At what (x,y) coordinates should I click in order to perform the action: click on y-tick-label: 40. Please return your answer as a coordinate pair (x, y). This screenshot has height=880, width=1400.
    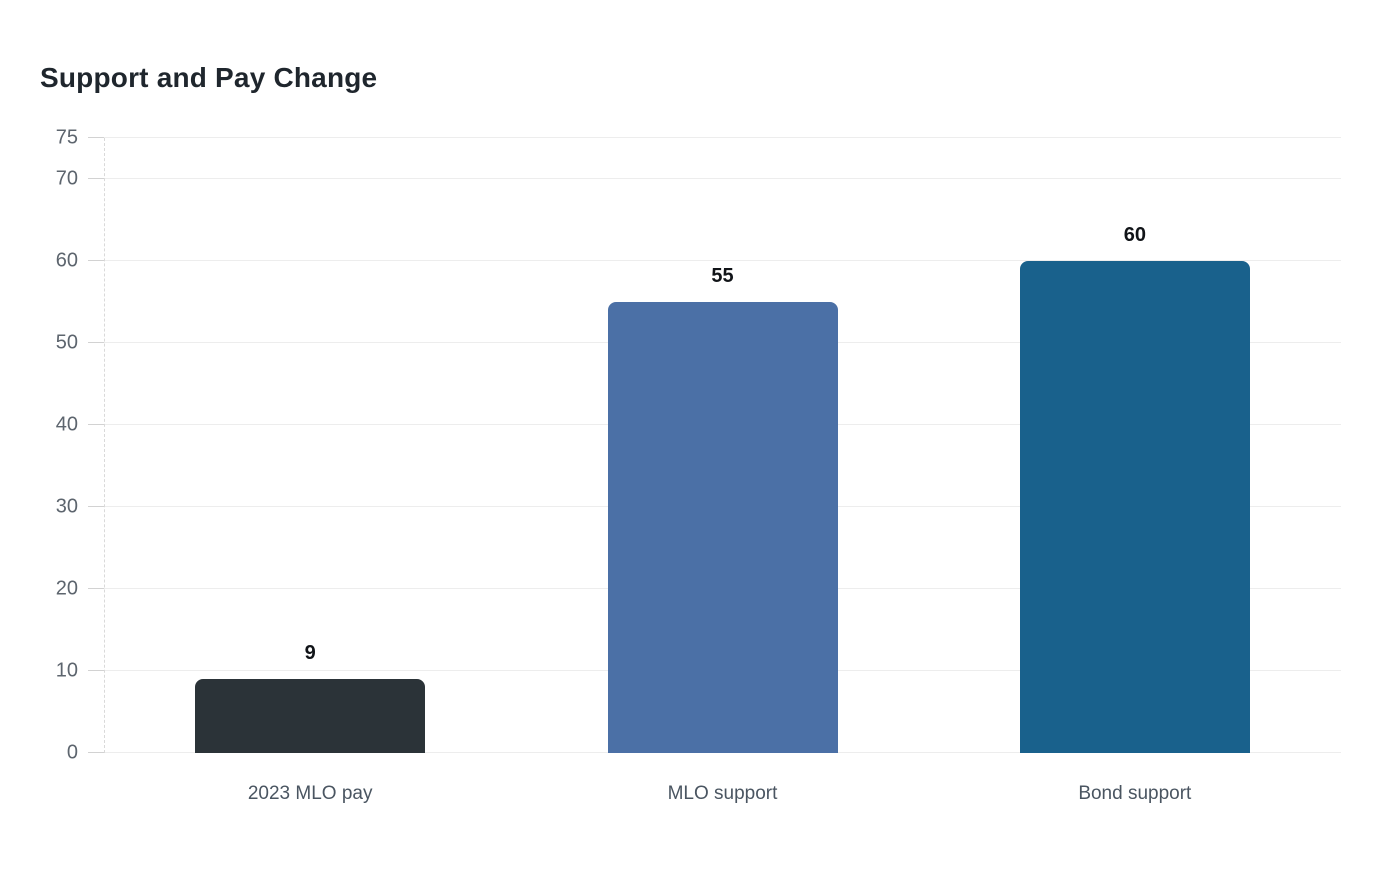
    Looking at the image, I should click on (66, 424).